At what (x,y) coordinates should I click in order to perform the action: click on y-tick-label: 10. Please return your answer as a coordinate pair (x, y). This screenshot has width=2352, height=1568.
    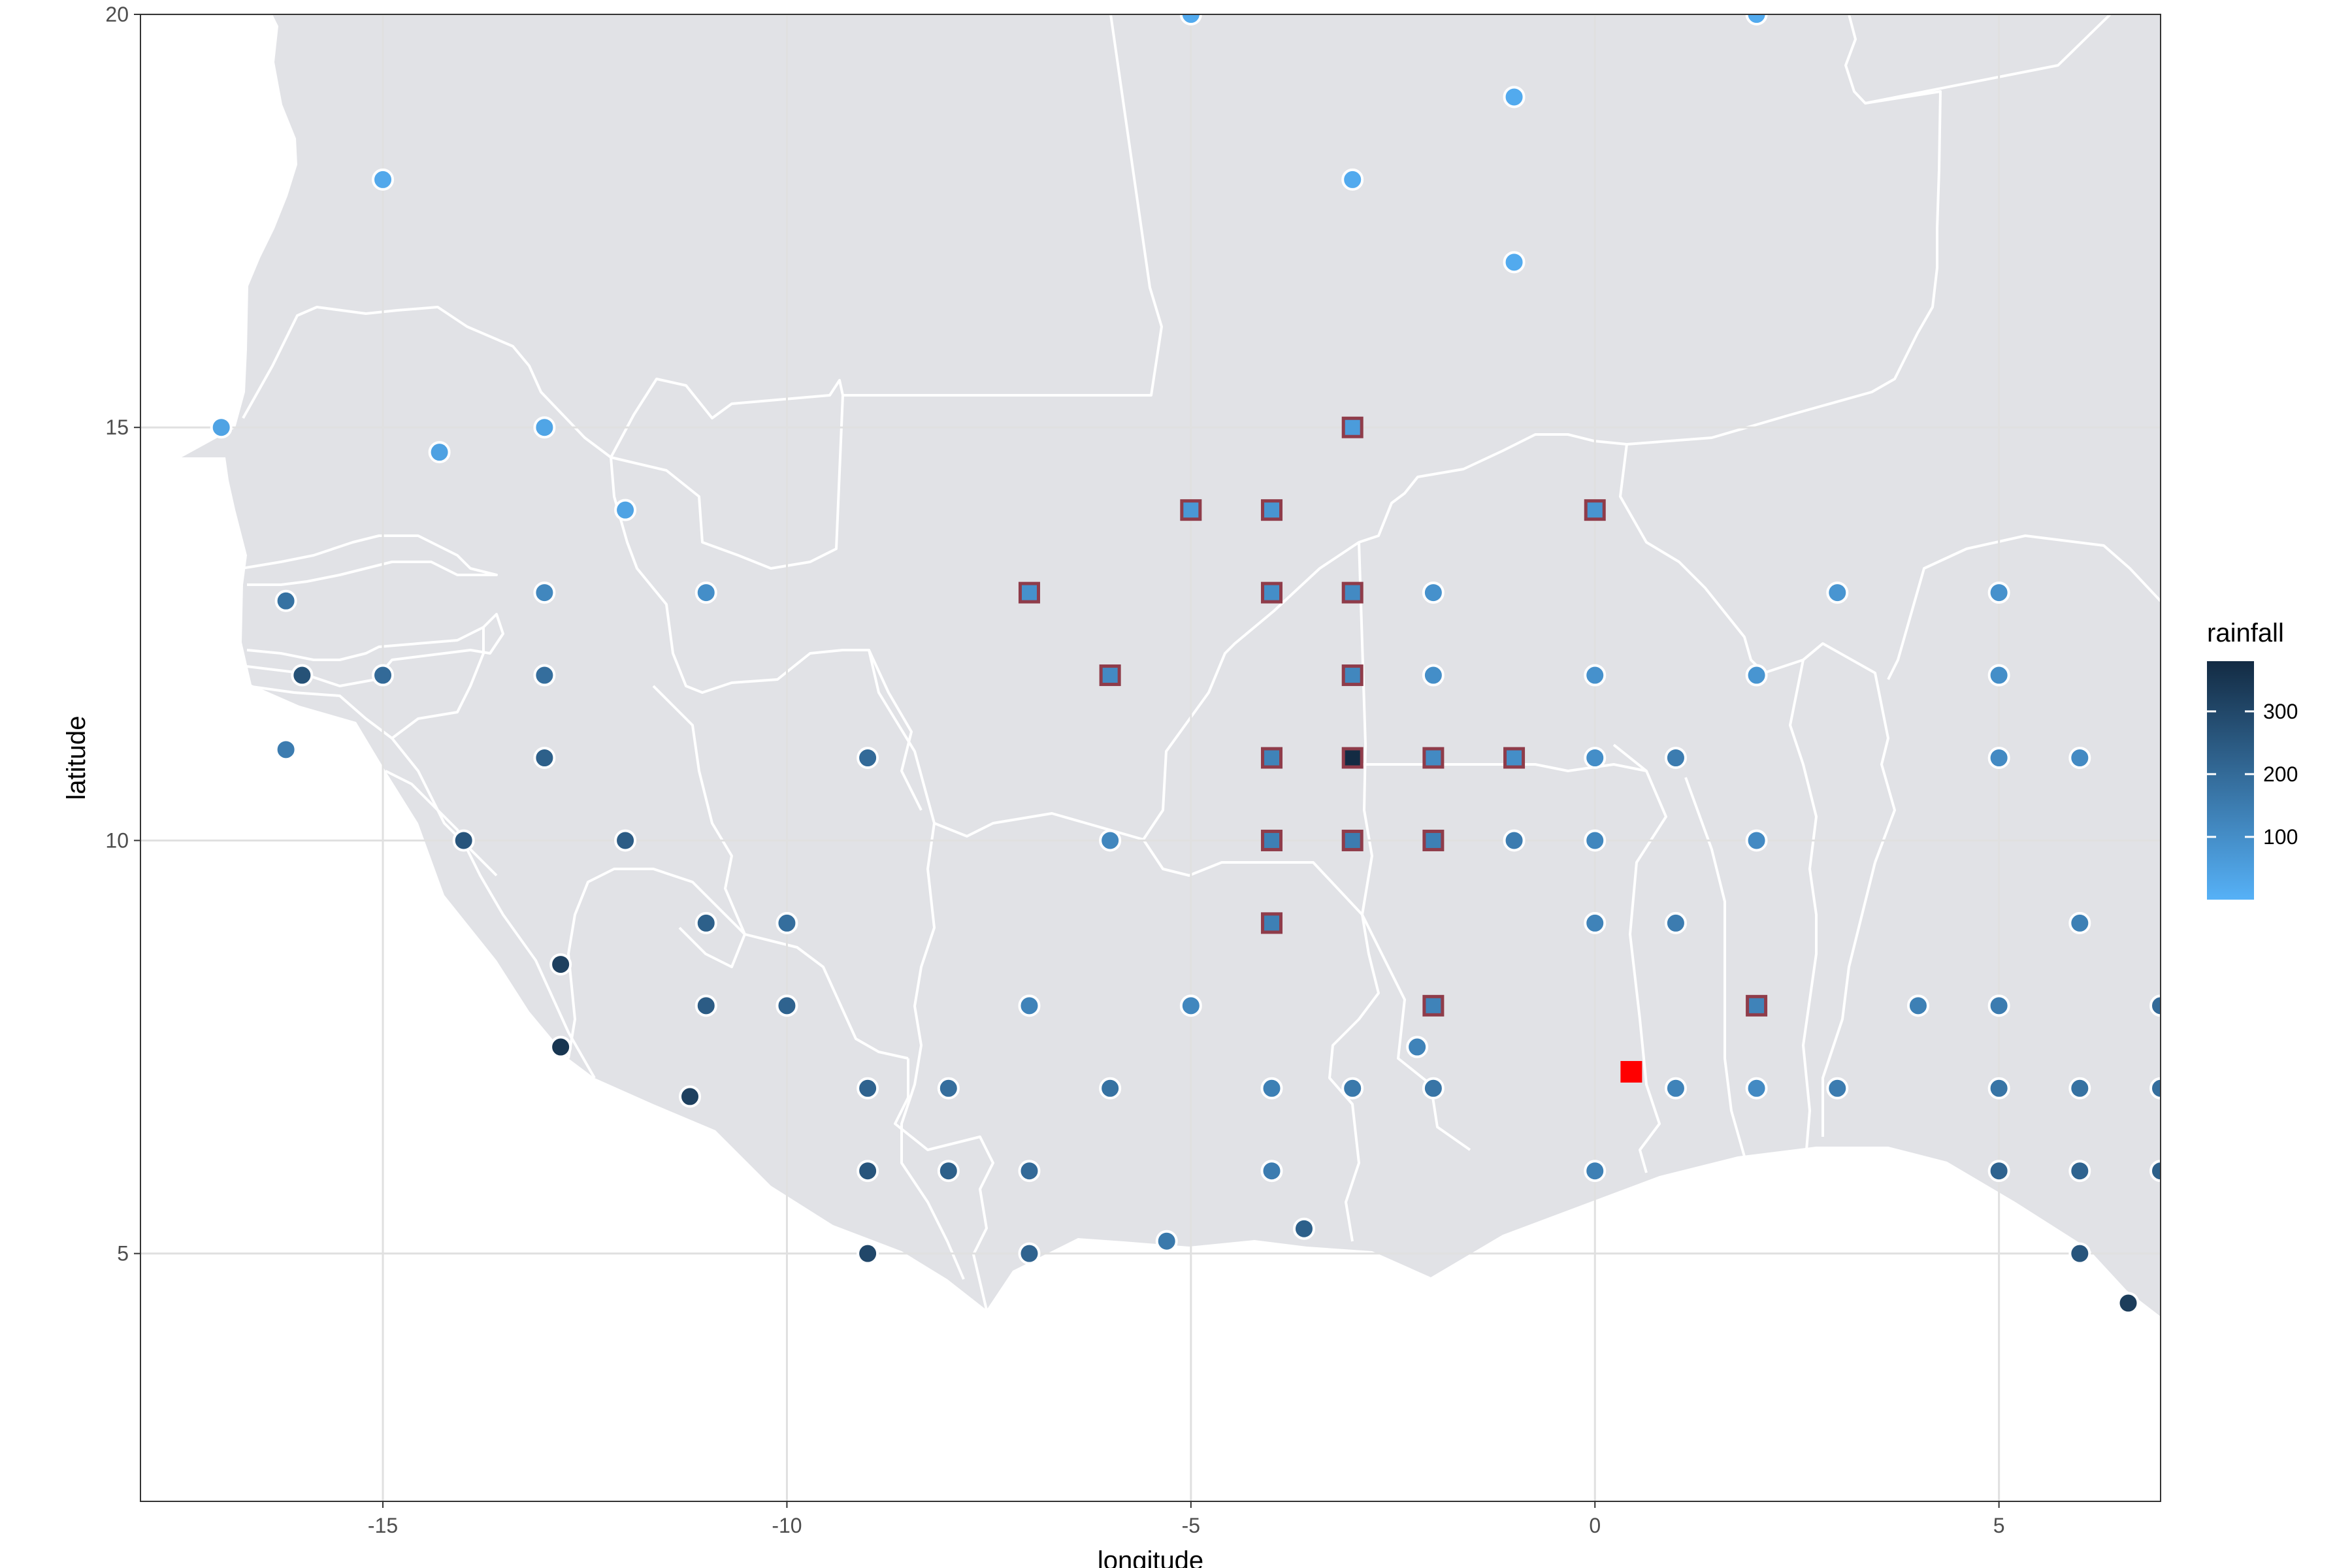
    Looking at the image, I should click on (117, 840).